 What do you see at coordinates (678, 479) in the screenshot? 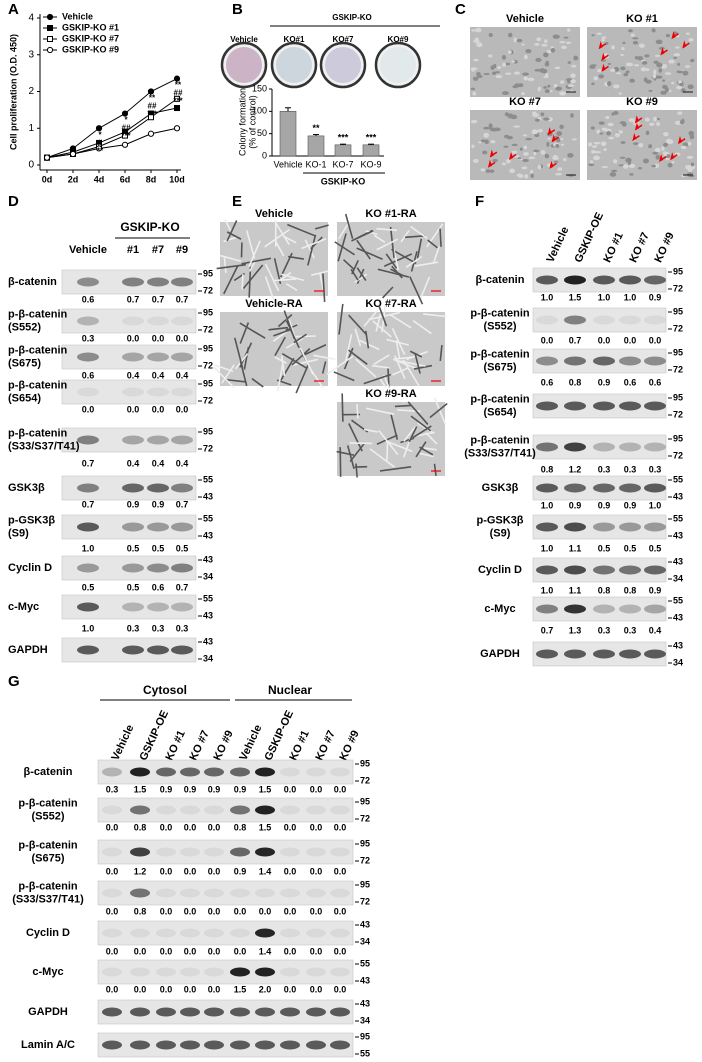
I see `size-marker: 55` at bounding box center [678, 479].